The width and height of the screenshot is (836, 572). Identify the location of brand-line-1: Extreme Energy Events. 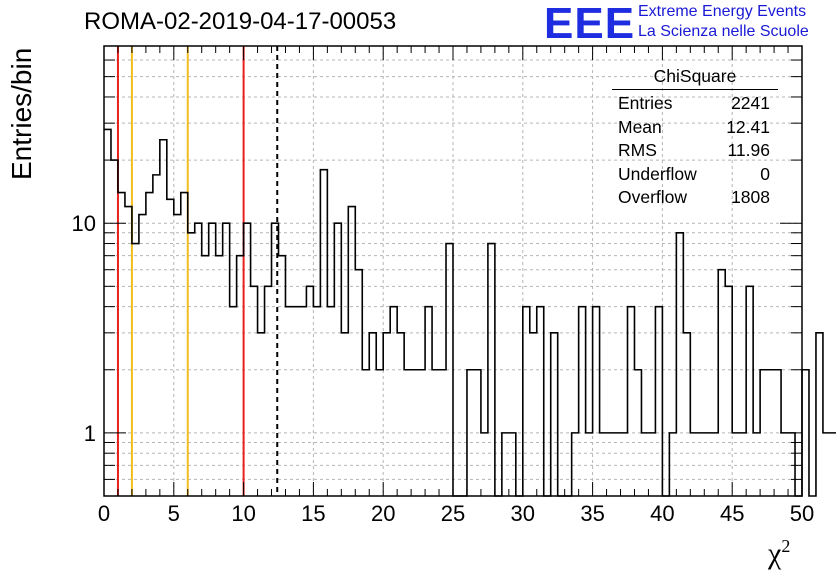
(722, 11).